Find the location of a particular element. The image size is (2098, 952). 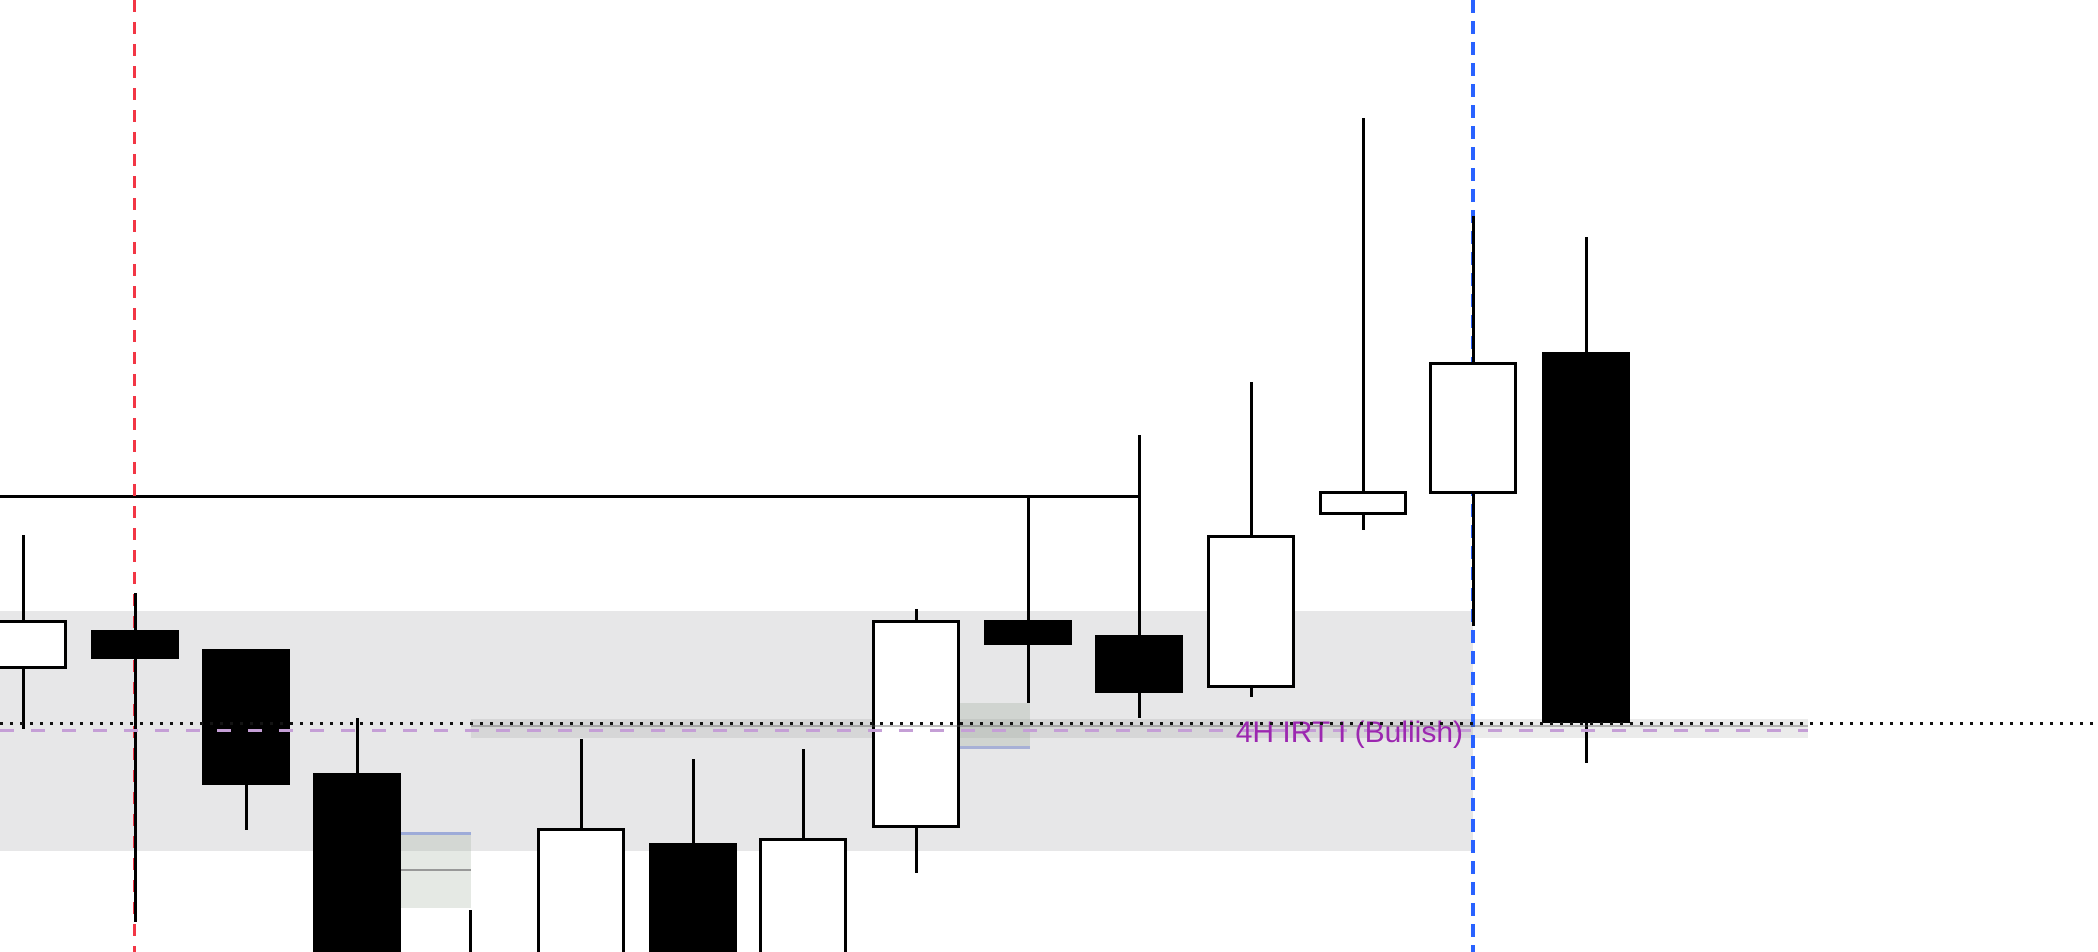

order-block-box-left-divider is located at coordinates (436, 870).